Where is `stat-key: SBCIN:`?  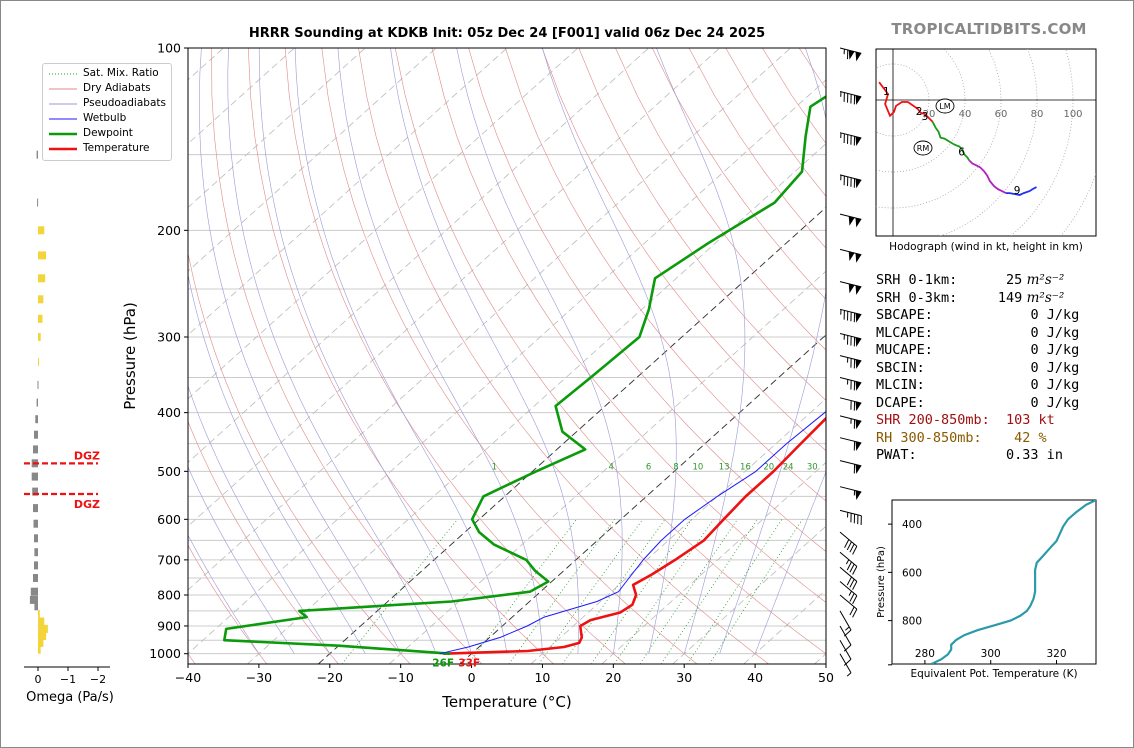 stat-key: SBCIN: is located at coordinates (953, 367).